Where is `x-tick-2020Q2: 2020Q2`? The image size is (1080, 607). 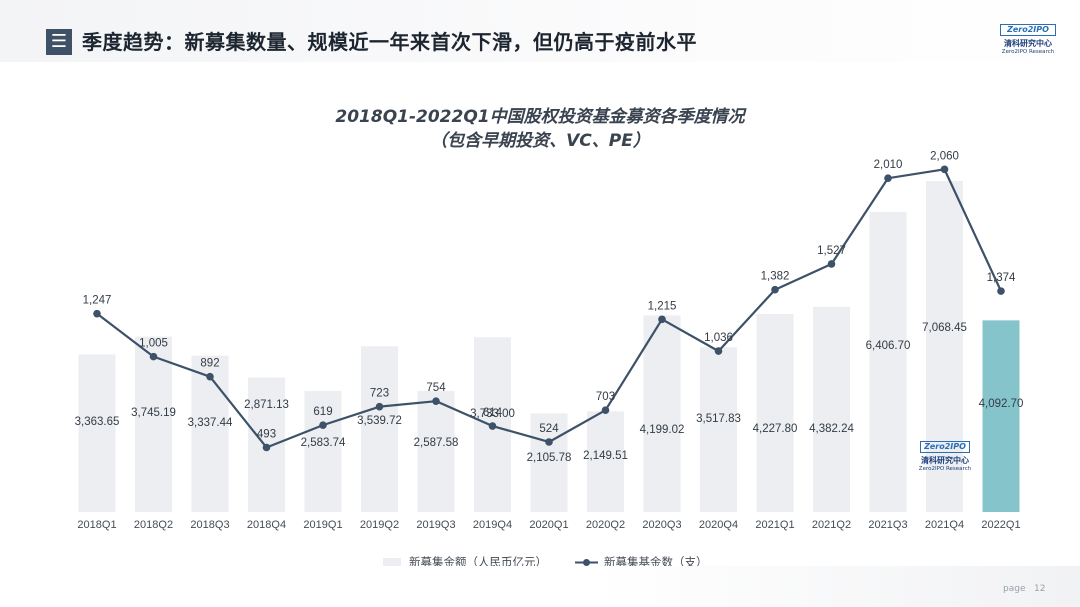
x-tick-2020Q2: 2020Q2 is located at coordinates (605, 525).